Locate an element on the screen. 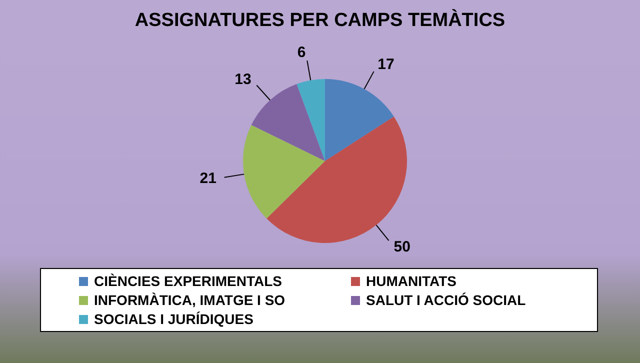  legend-label: CIÈNCIES EXPERIMENTALS is located at coordinates (188, 281).